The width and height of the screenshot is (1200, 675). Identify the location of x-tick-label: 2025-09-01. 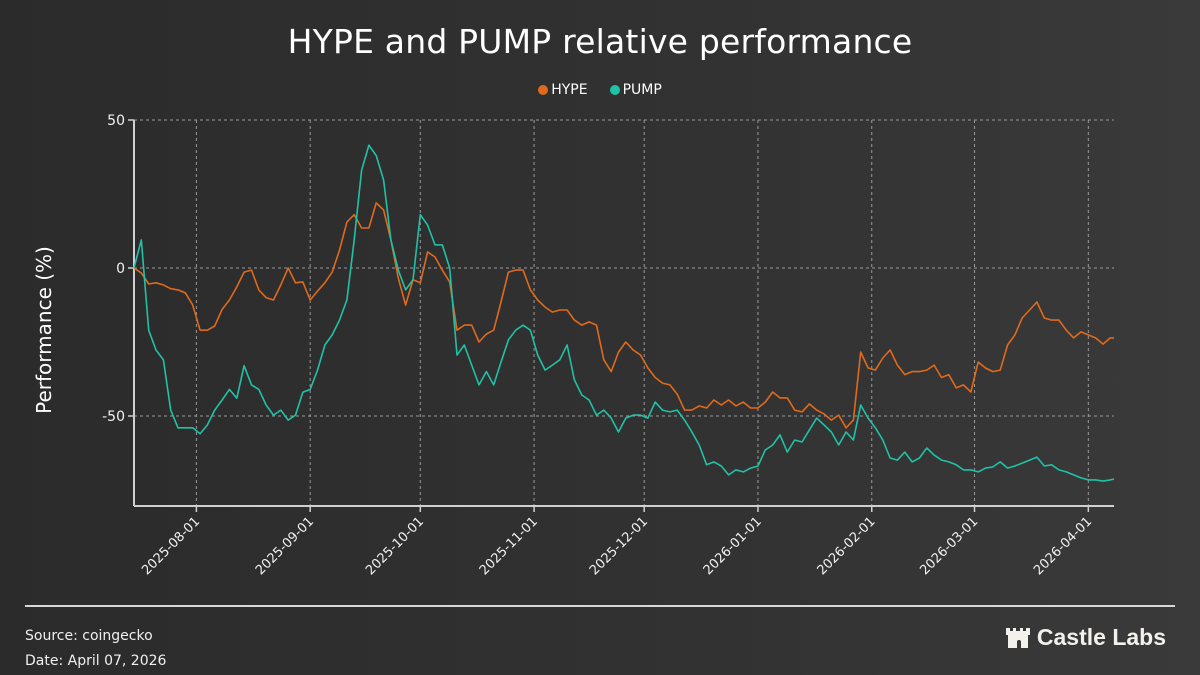
(285, 546).